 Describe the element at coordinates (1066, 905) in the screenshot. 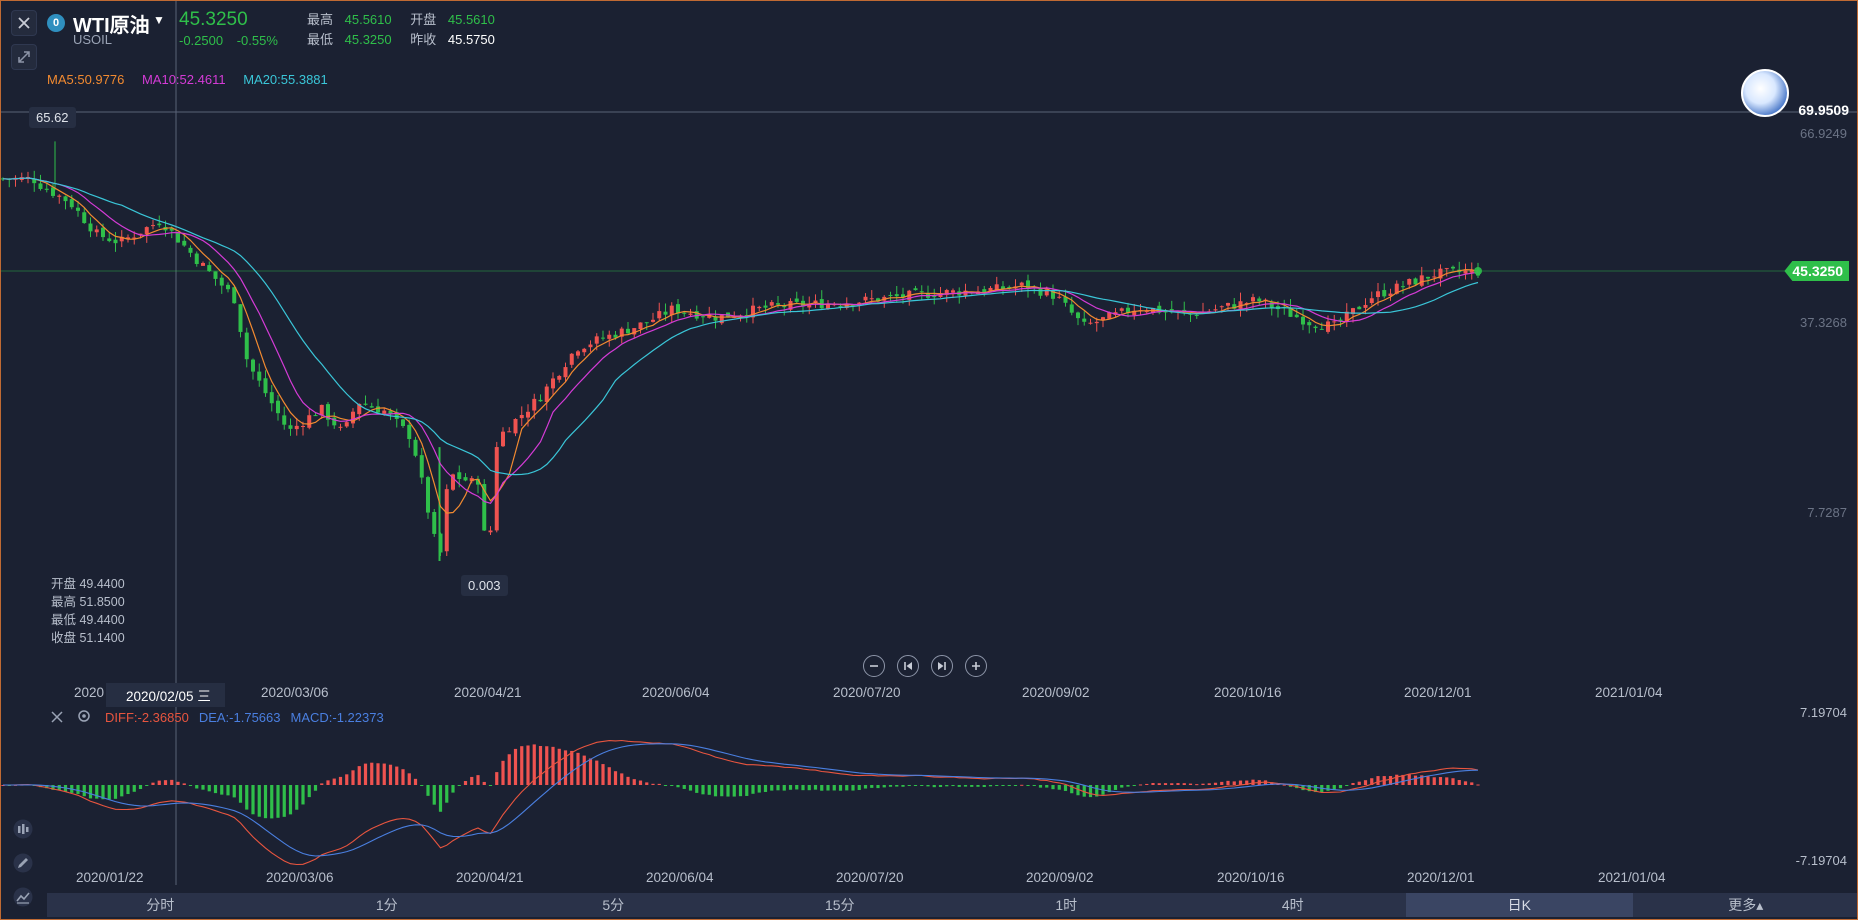

I see `tab-1hour: 1时` at that location.